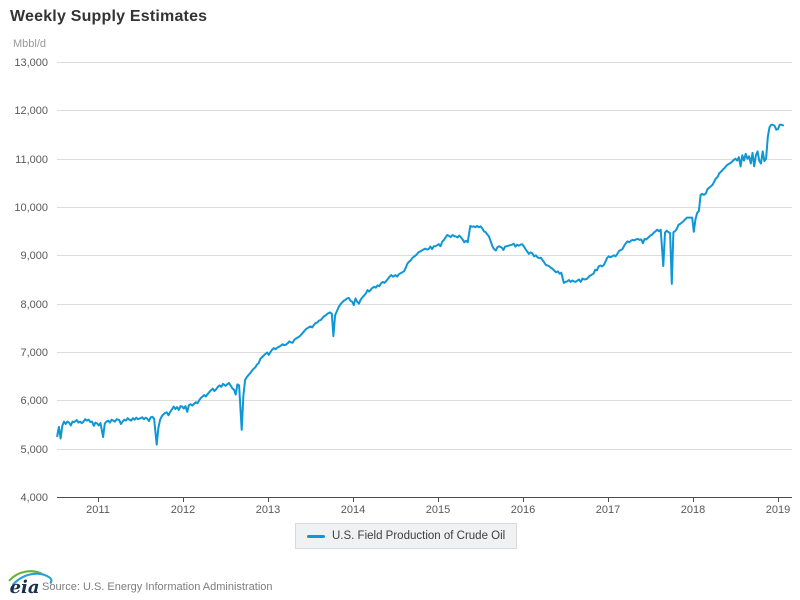 The width and height of the screenshot is (800, 600). Describe the element at coordinates (34, 401) in the screenshot. I see `y-tick-label: 6,000` at that location.